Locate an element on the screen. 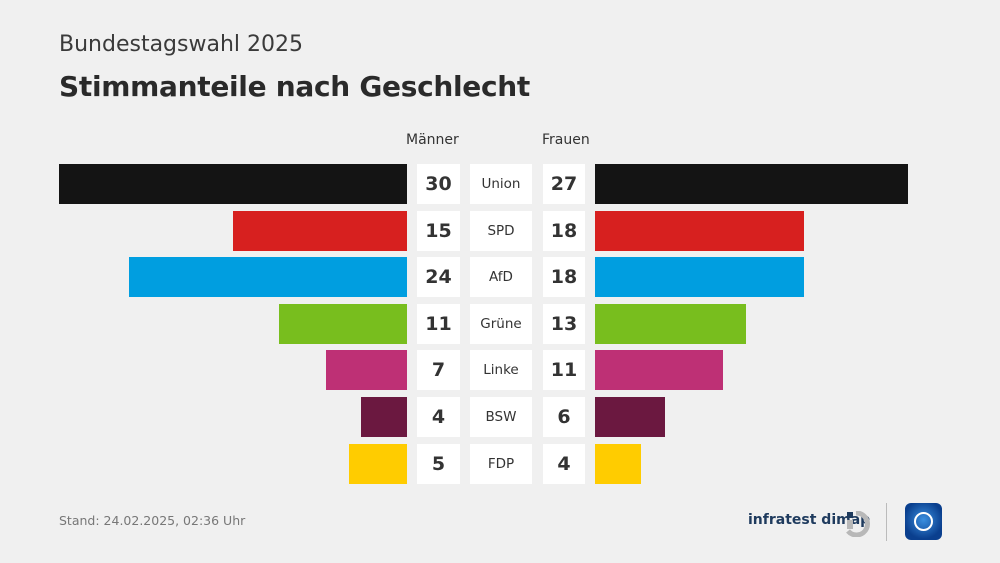 The width and height of the screenshot is (1000, 563). tagesschau-logo-icon is located at coordinates (923, 521).